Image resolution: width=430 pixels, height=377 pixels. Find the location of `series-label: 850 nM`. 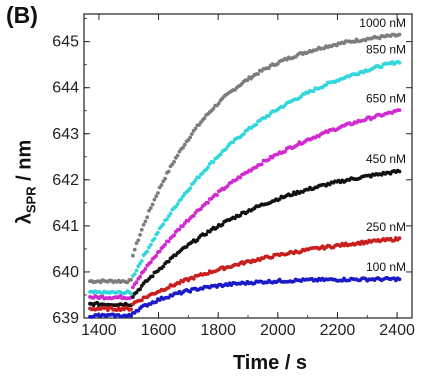

series-label: 850 nM is located at coordinates (386, 49).